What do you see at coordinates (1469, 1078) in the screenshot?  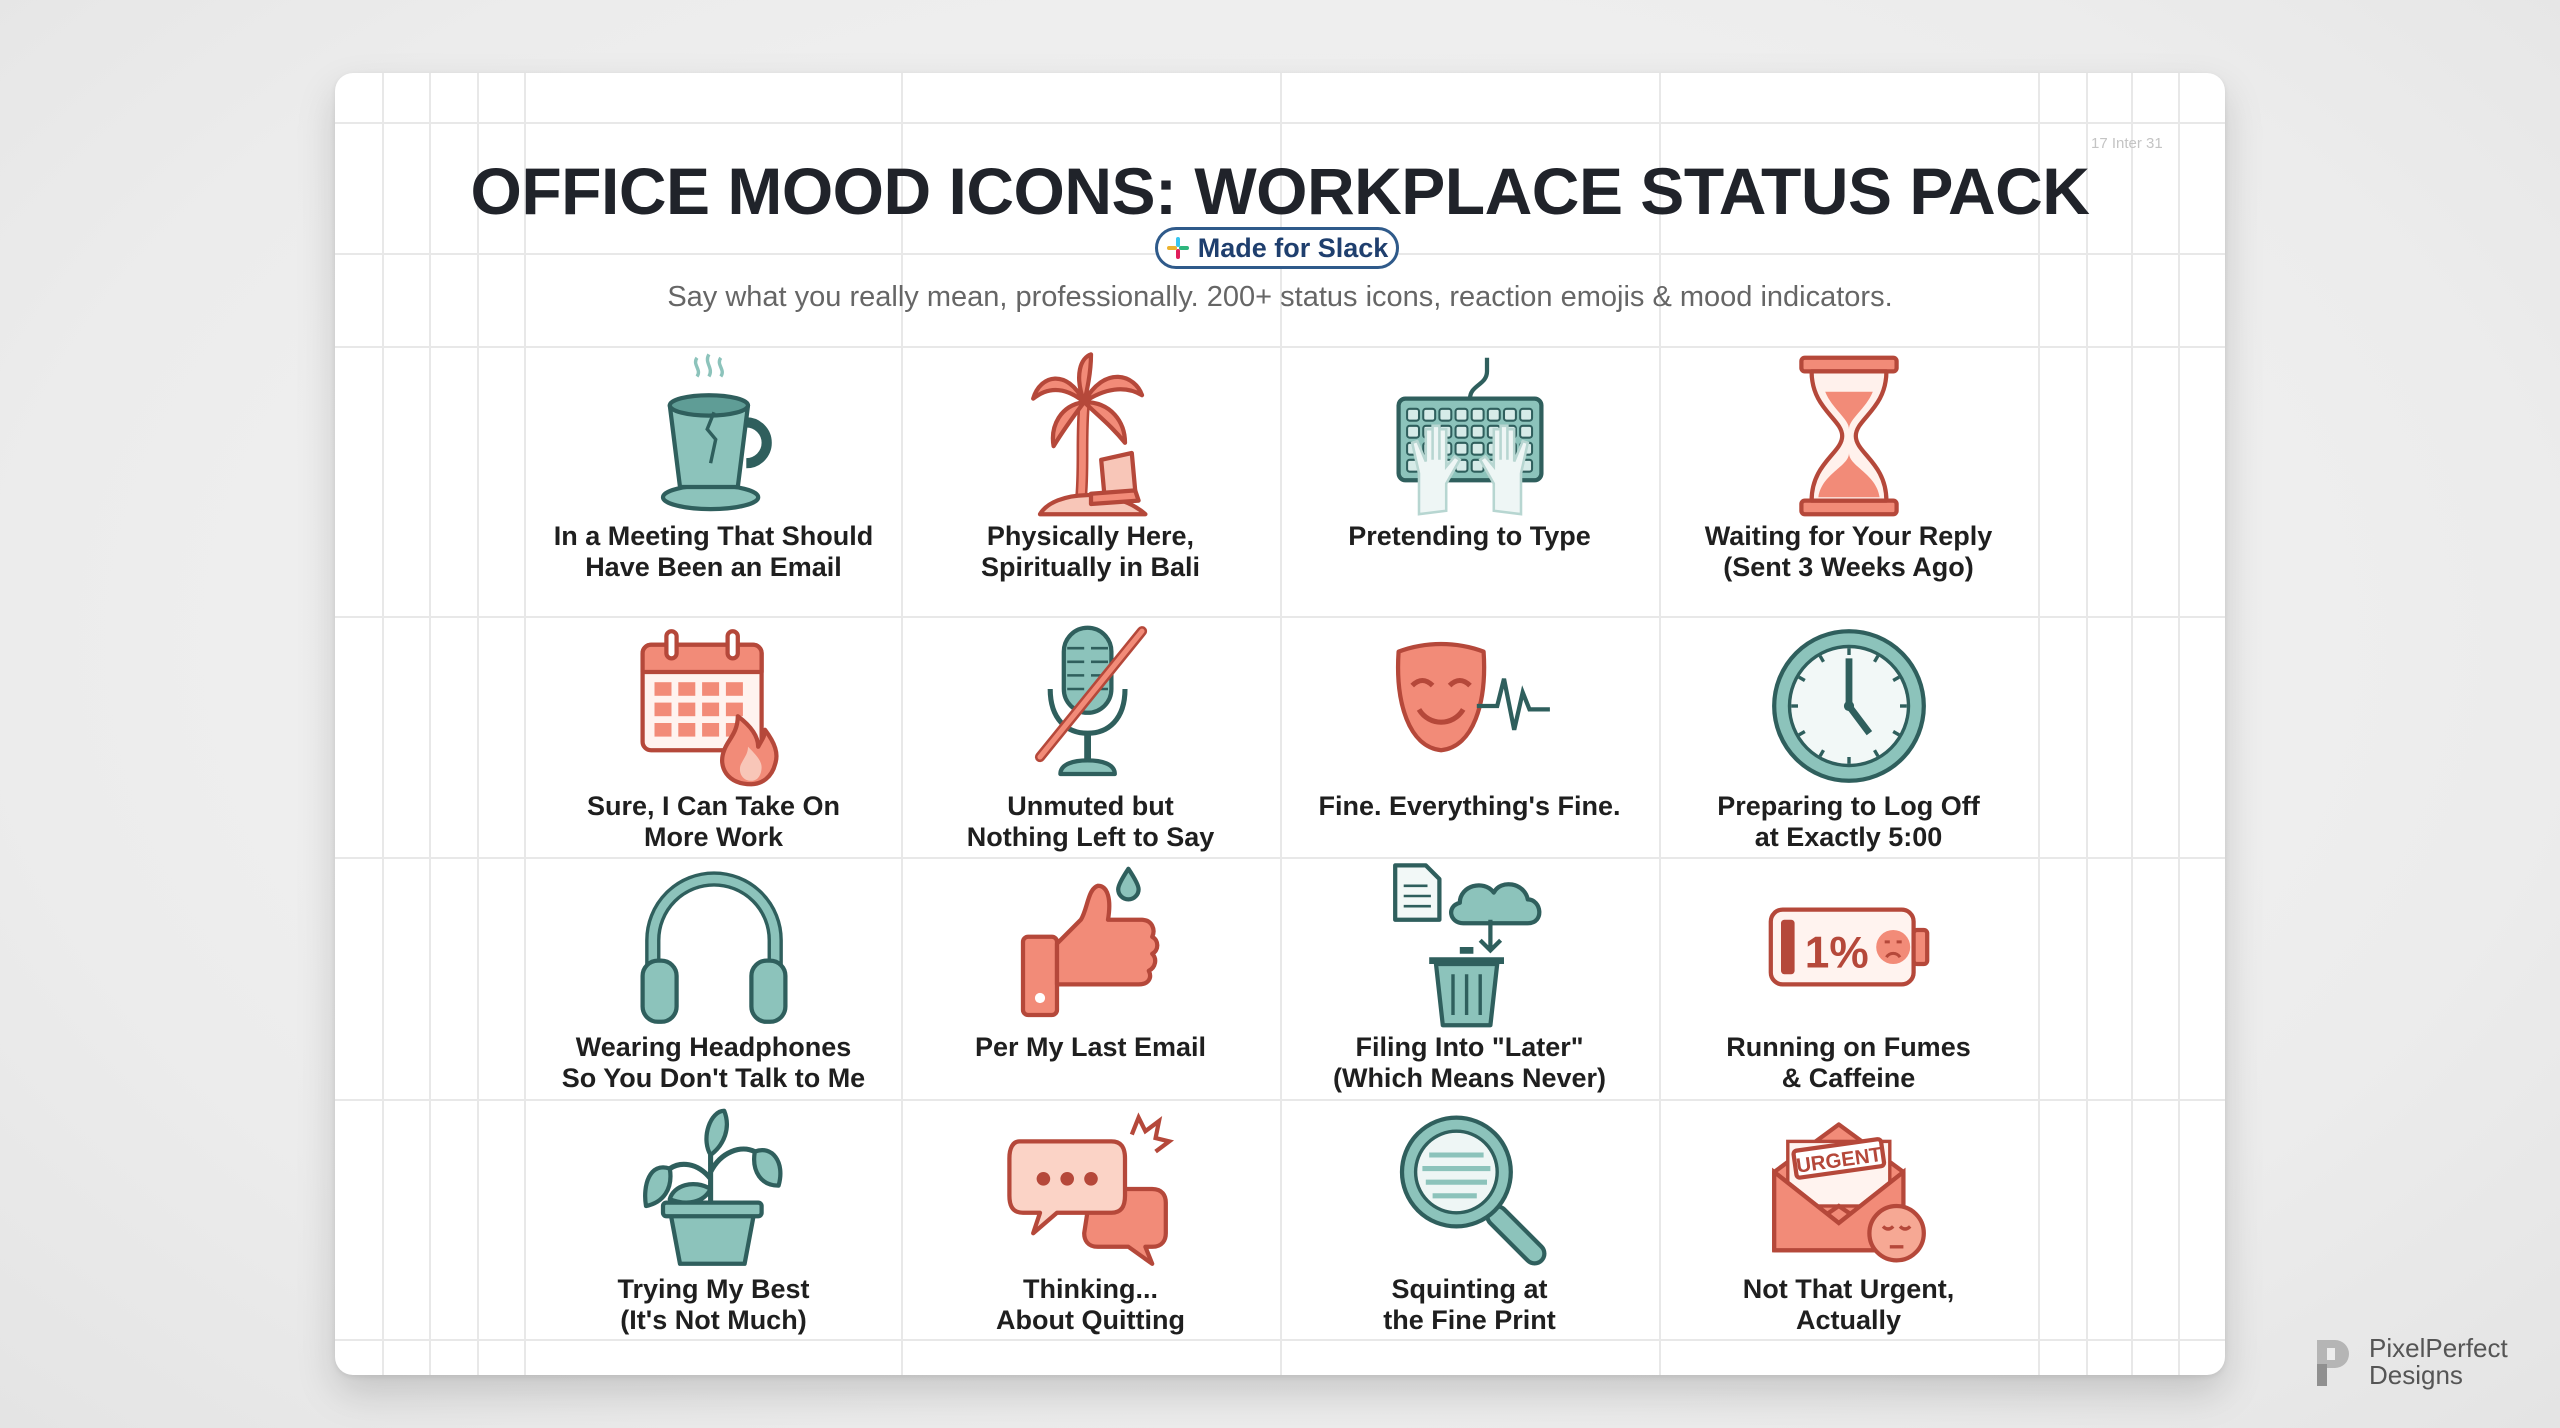 I see `tile-label-line2: (Which Means Never)` at bounding box center [1469, 1078].